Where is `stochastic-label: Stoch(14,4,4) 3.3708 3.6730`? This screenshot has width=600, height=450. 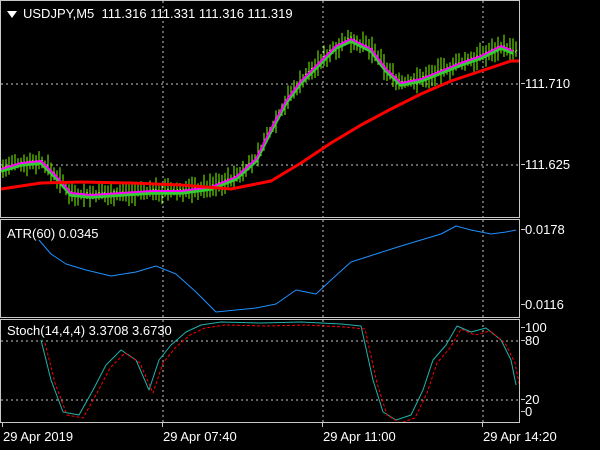 stochastic-label: Stoch(14,4,4) 3.3708 3.6730 is located at coordinates (89, 330).